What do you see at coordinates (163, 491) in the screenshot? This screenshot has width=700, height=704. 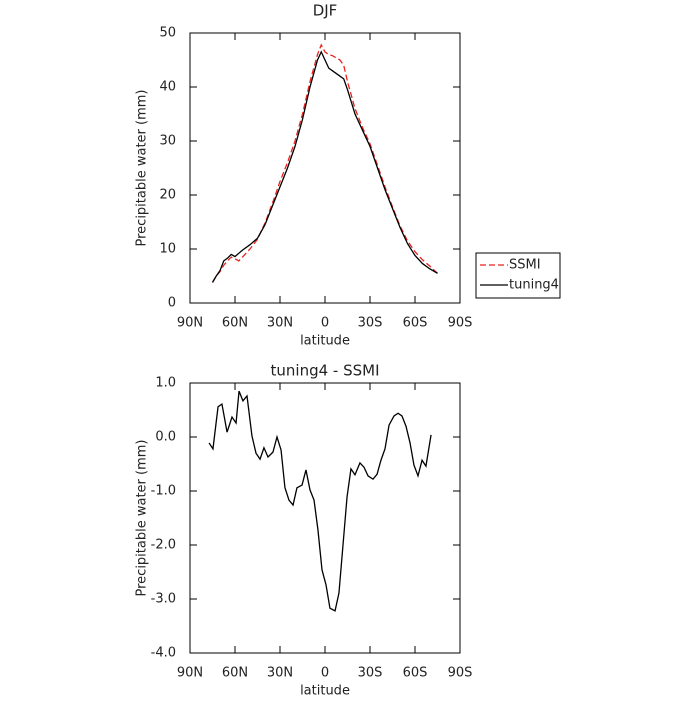 I see `y-tick-label: -1.0` at bounding box center [163, 491].